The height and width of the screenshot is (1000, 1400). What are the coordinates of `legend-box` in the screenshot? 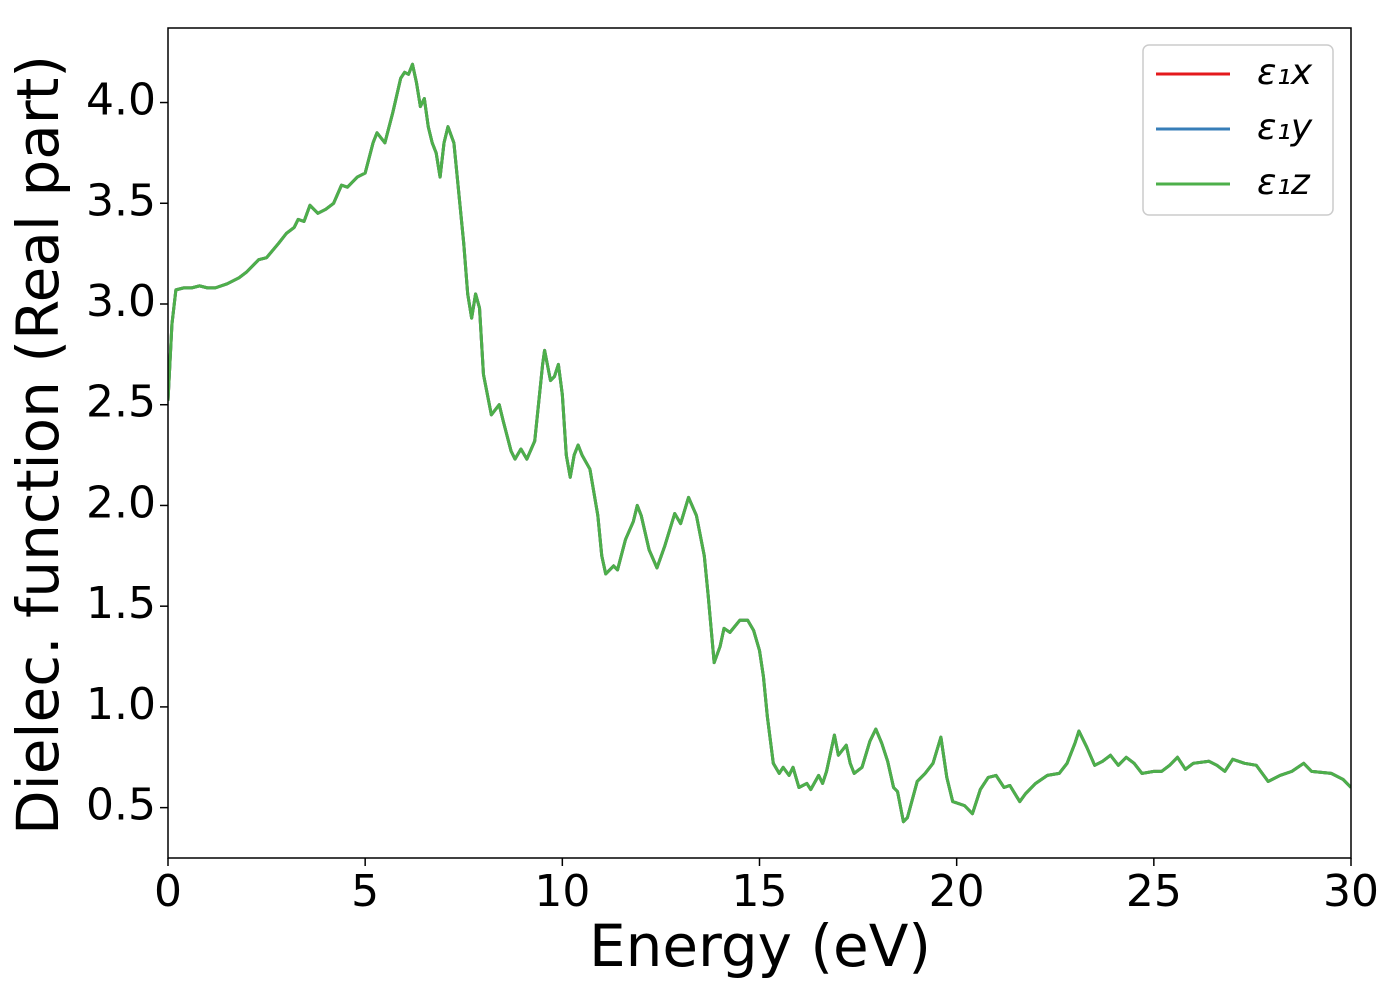 It's located at (1238, 130).